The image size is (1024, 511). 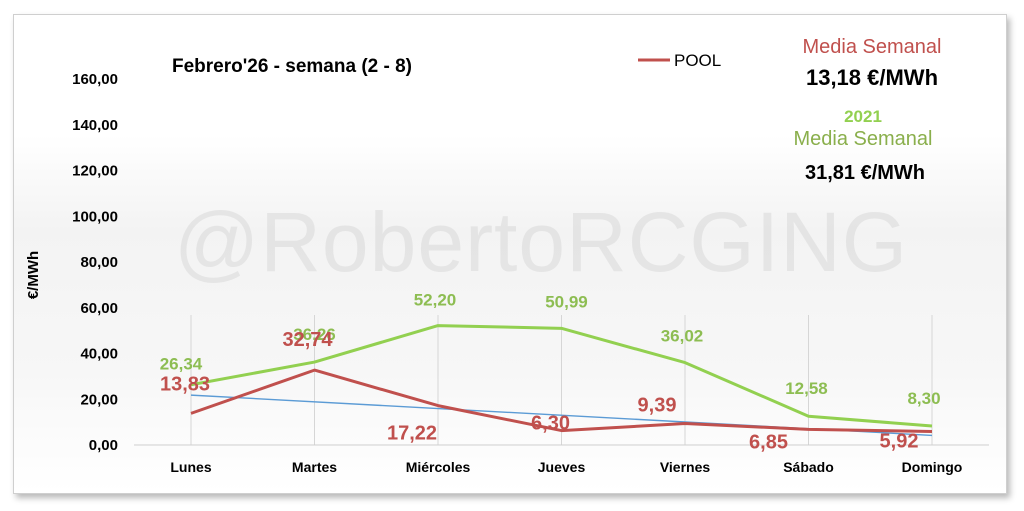 What do you see at coordinates (435, 300) in the screenshot?
I see `data-label-2021: 52,20` at bounding box center [435, 300].